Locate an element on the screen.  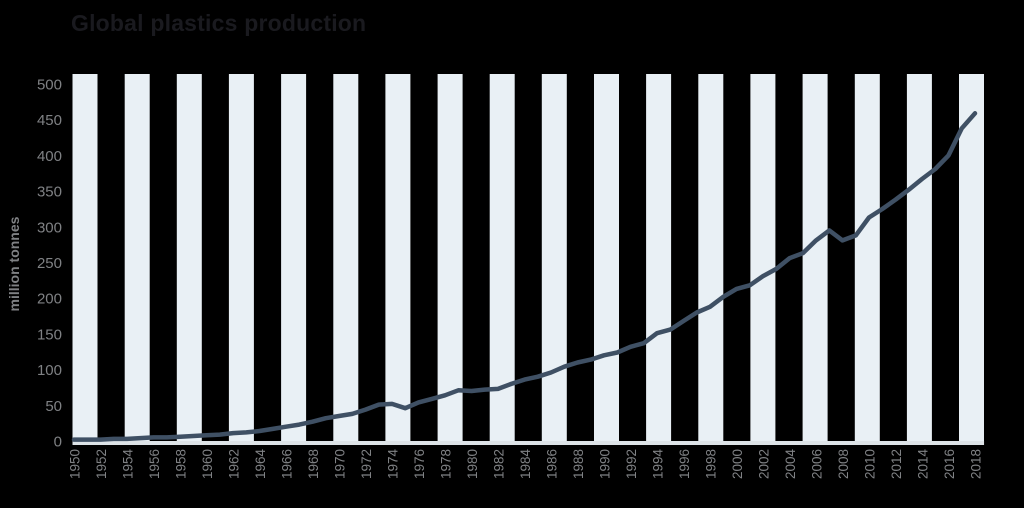
x-tick-label: 1994 is located at coordinates (658, 464).